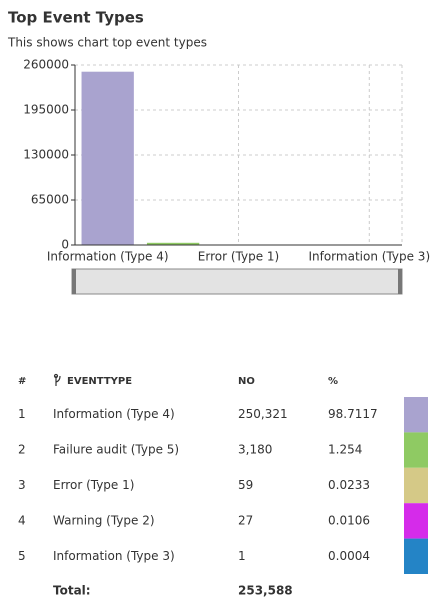  Describe the element at coordinates (22, 485) in the screenshot. I see `cell: 3` at that location.